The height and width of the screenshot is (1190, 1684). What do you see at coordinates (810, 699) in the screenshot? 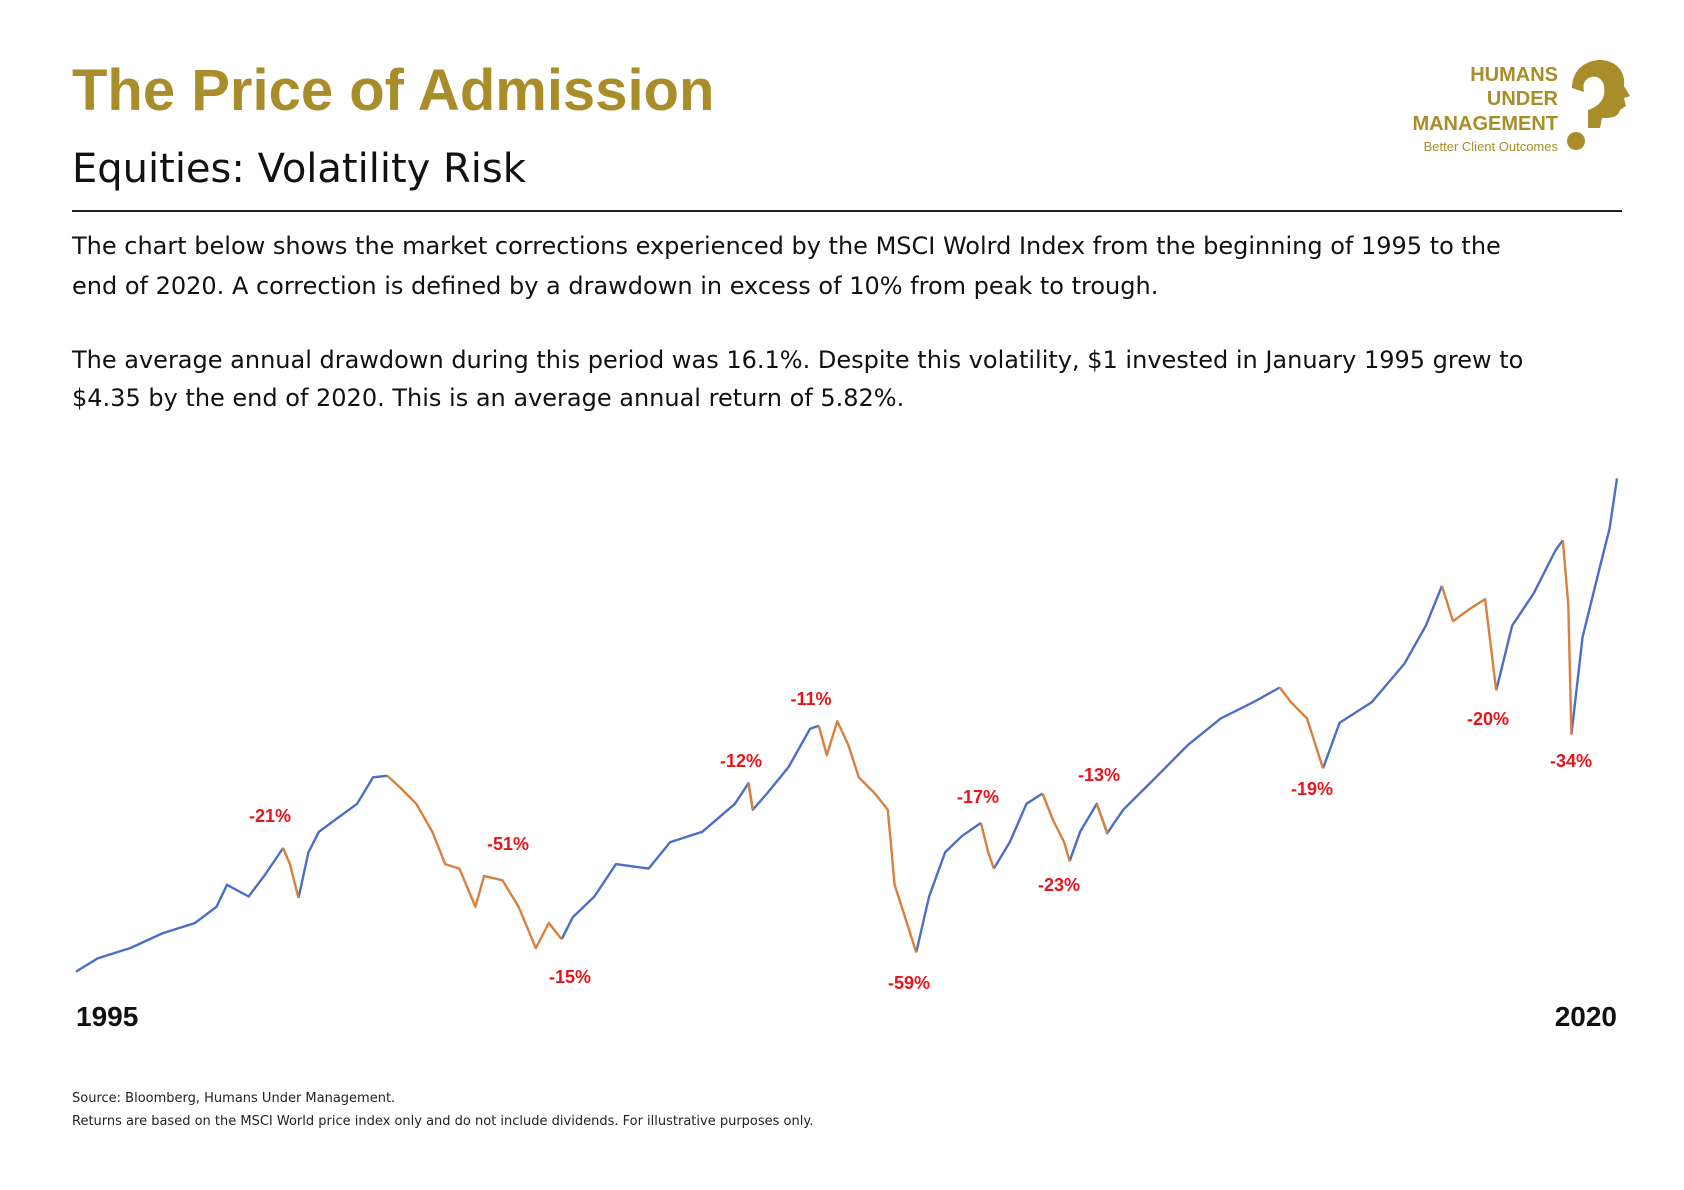
I see `drawdown-label: -11%` at bounding box center [810, 699].